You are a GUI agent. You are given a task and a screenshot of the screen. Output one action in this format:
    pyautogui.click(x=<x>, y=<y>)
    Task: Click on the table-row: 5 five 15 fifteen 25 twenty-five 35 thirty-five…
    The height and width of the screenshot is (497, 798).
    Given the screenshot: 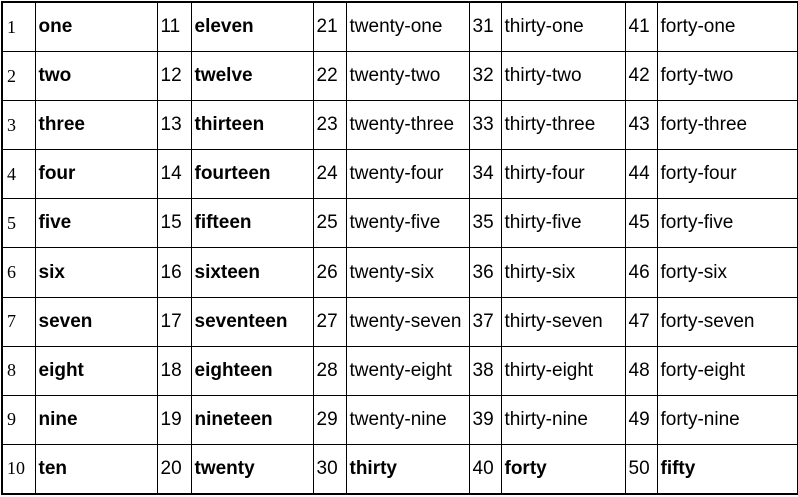 What is the action you would take?
    pyautogui.click(x=399, y=223)
    